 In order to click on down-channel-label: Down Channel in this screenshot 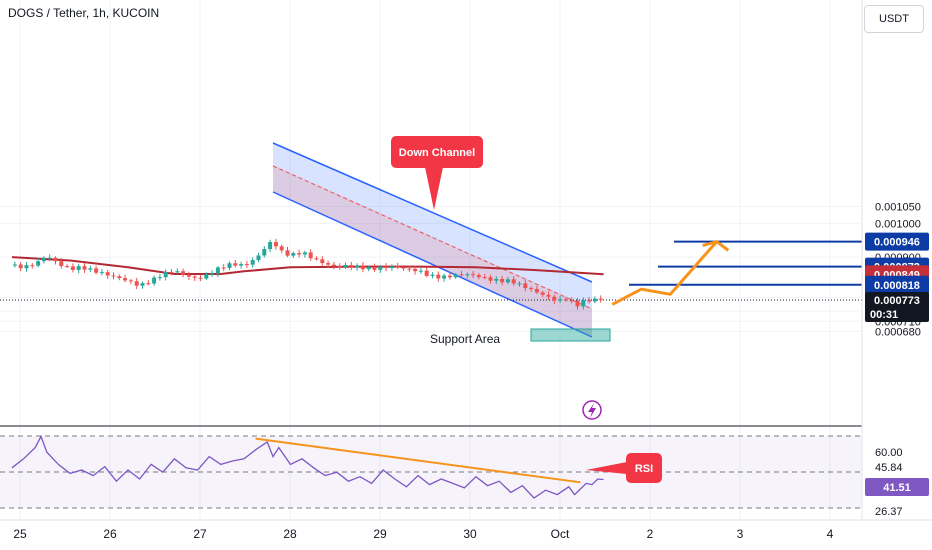, I will do `click(437, 153)`.